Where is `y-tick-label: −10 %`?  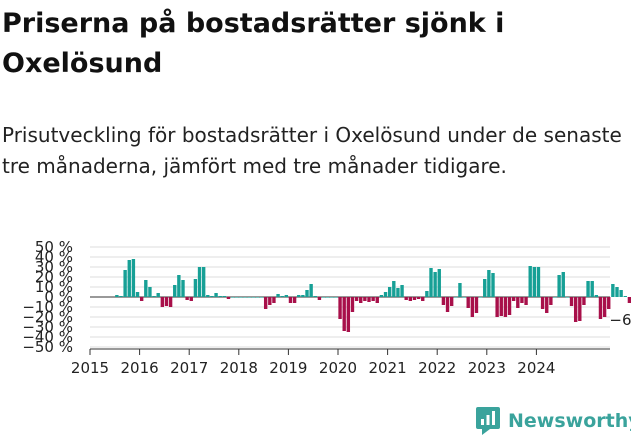 y-tick-label: −10 % is located at coordinates (47, 307).